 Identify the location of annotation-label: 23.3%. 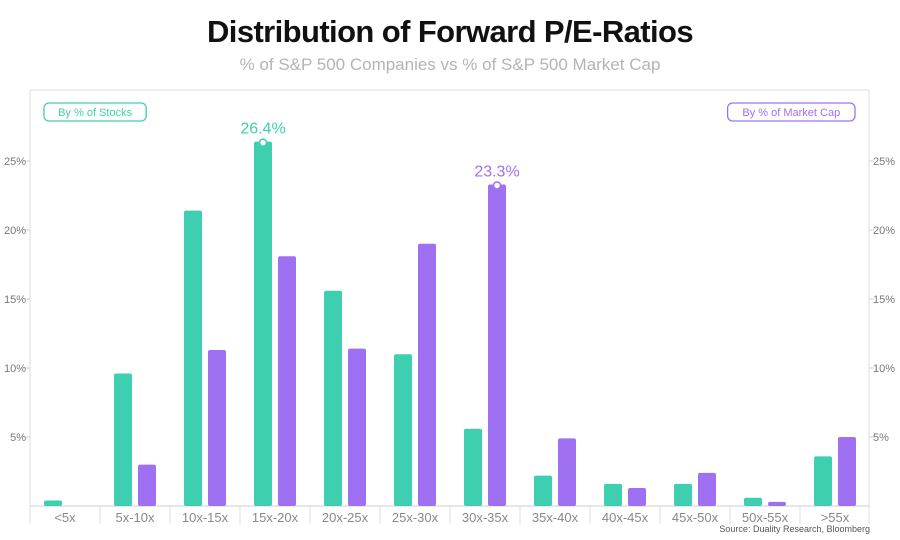
(496, 171).